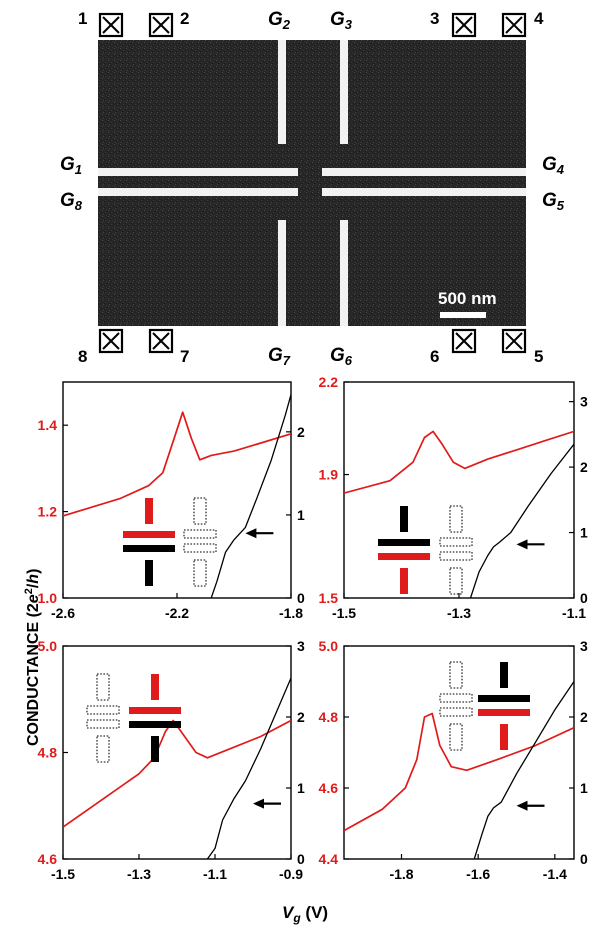 This screenshot has height=926, width=590. Describe the element at coordinates (198, 172) in the screenshot. I see `gate-finger-g1` at that location.